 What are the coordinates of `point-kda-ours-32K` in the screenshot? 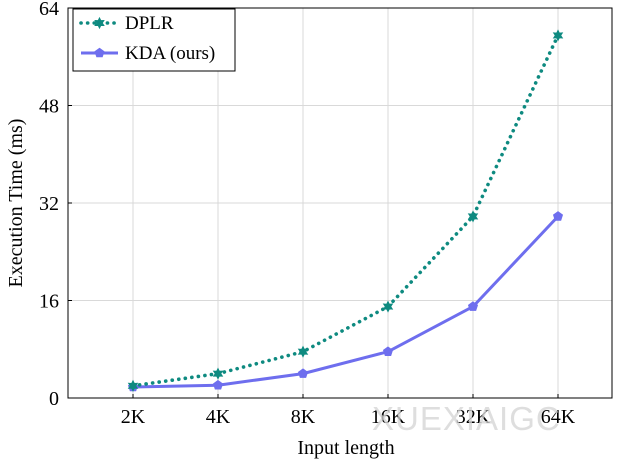 It's located at (473, 306).